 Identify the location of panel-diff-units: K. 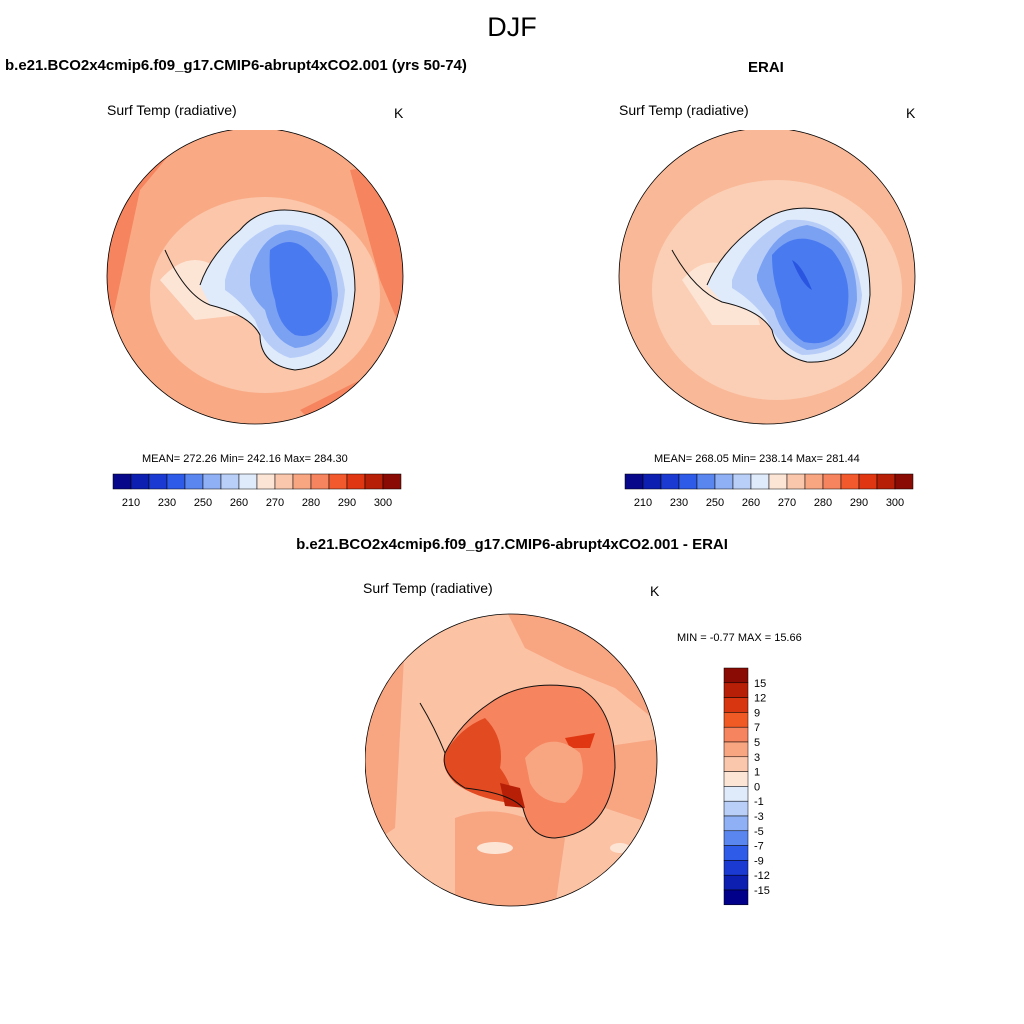
(655, 591).